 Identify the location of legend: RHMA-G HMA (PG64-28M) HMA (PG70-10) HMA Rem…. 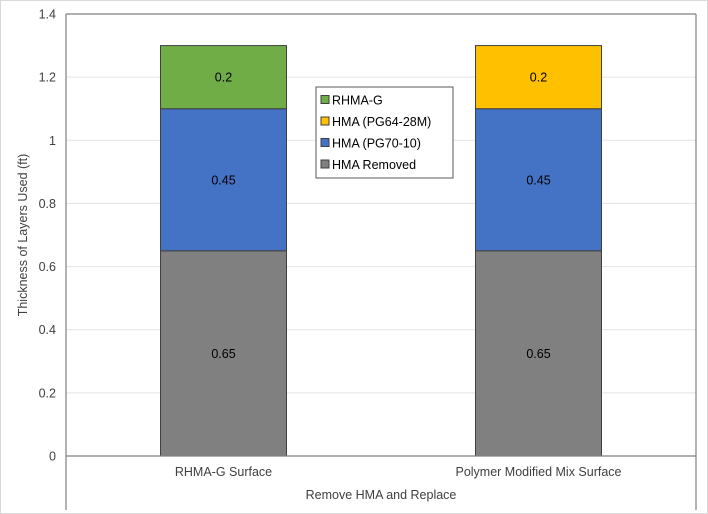
(384, 132).